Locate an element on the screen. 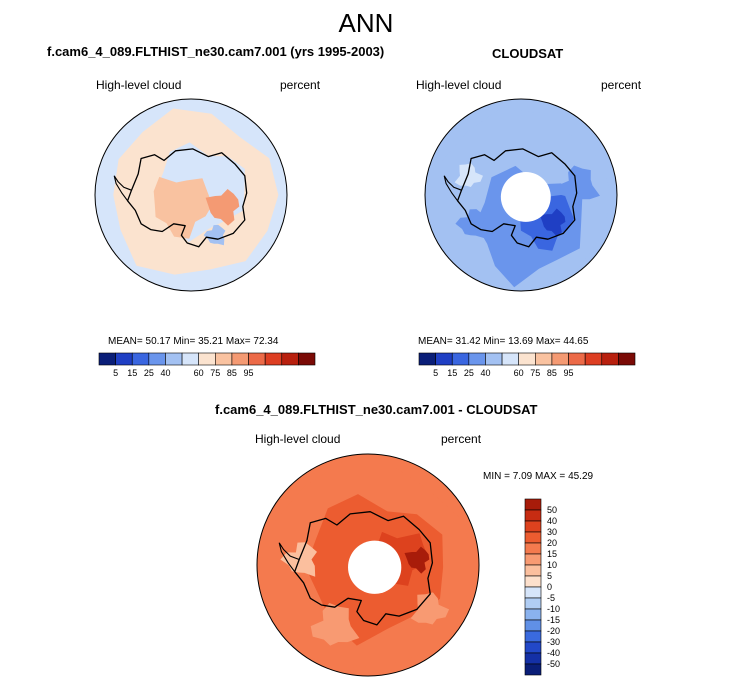 The width and height of the screenshot is (732, 684). diff-antarctica-coastline is located at coordinates (364, 568).